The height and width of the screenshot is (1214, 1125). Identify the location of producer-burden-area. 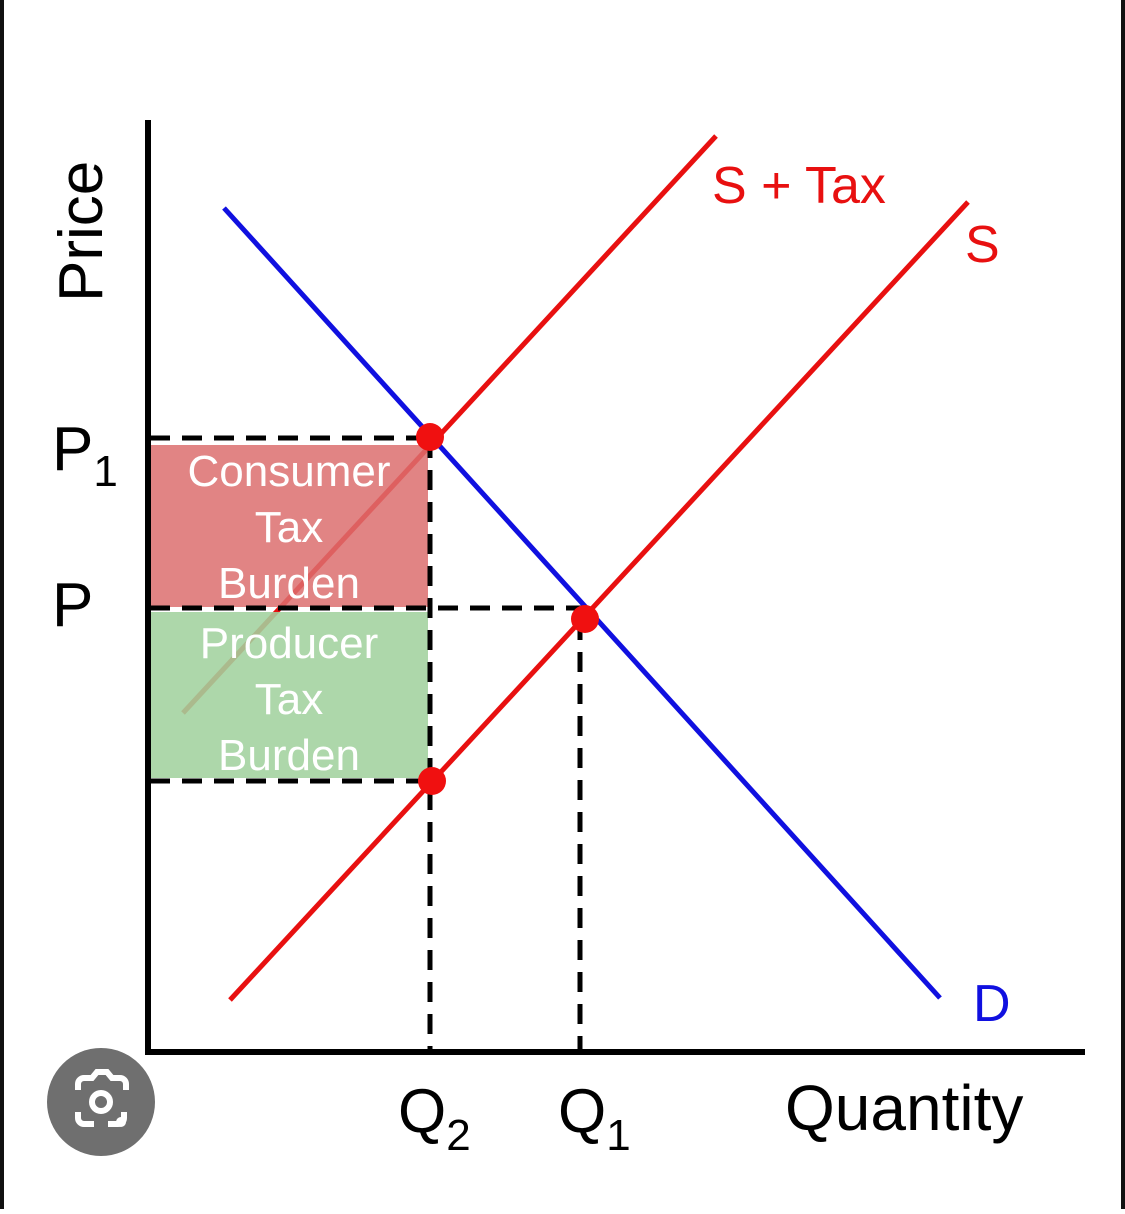
(289, 695).